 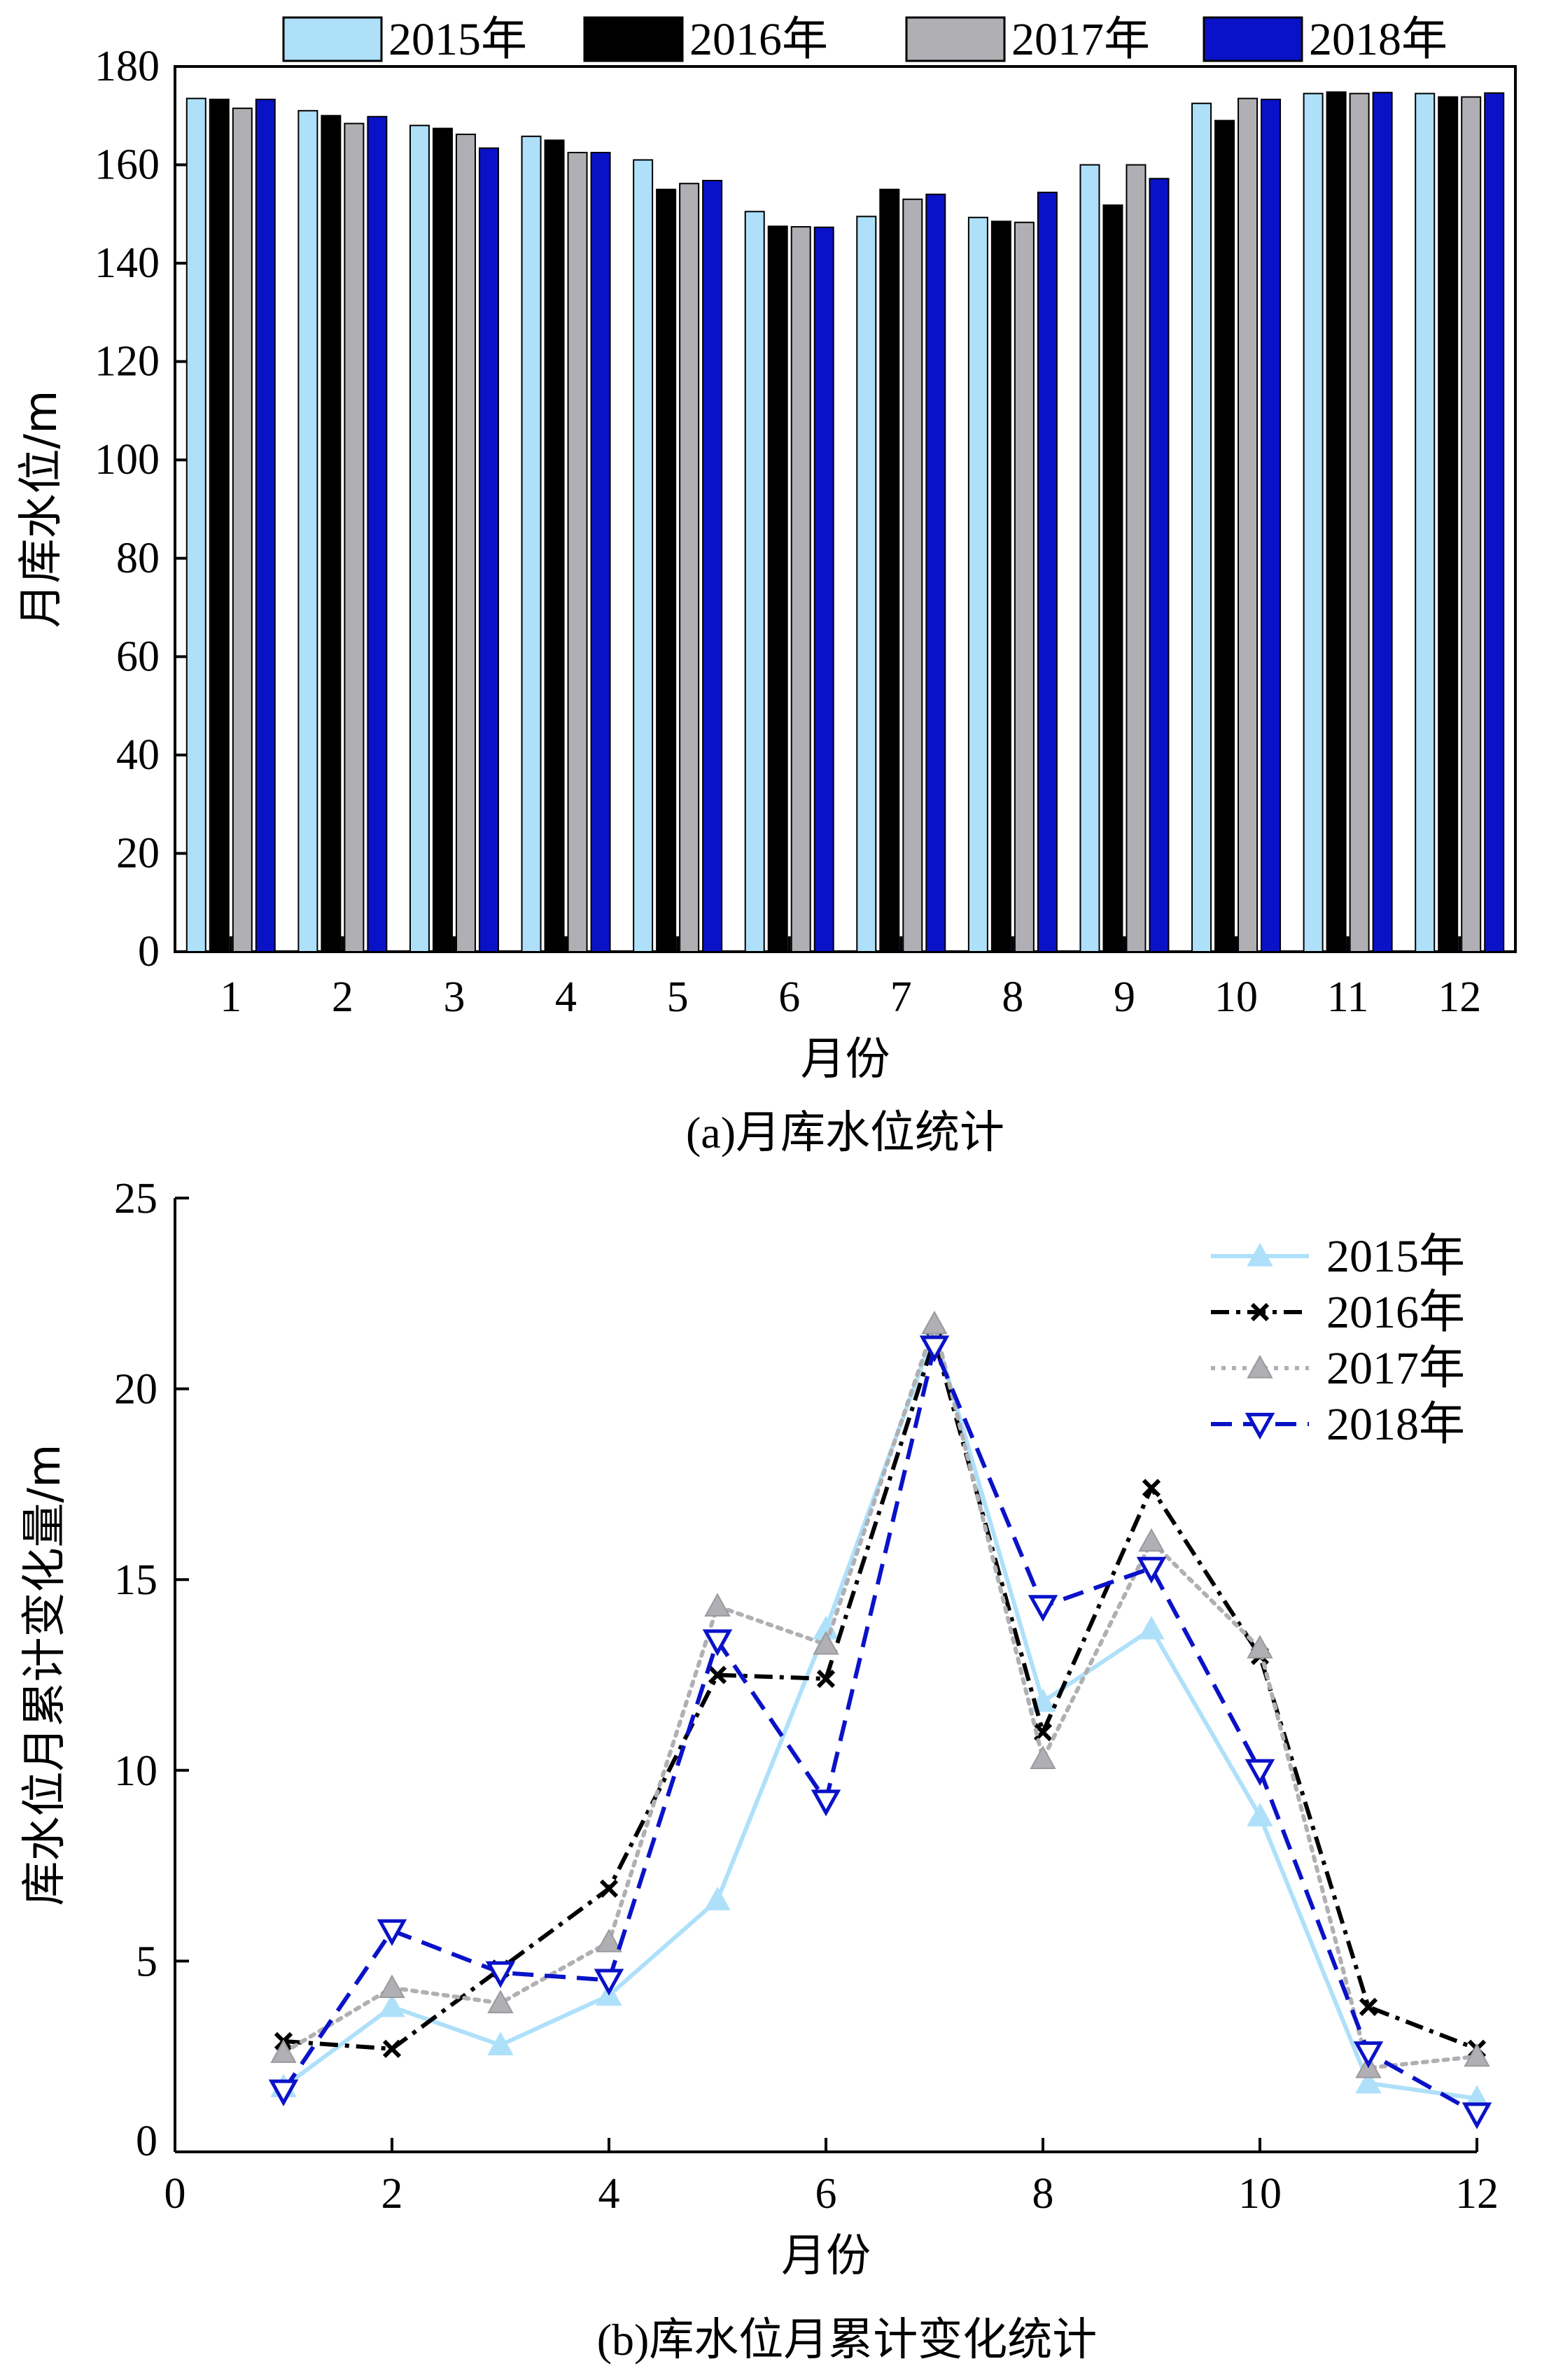 I want to click on chart-caption: (a)月库水位统计, so click(x=845, y=1132).